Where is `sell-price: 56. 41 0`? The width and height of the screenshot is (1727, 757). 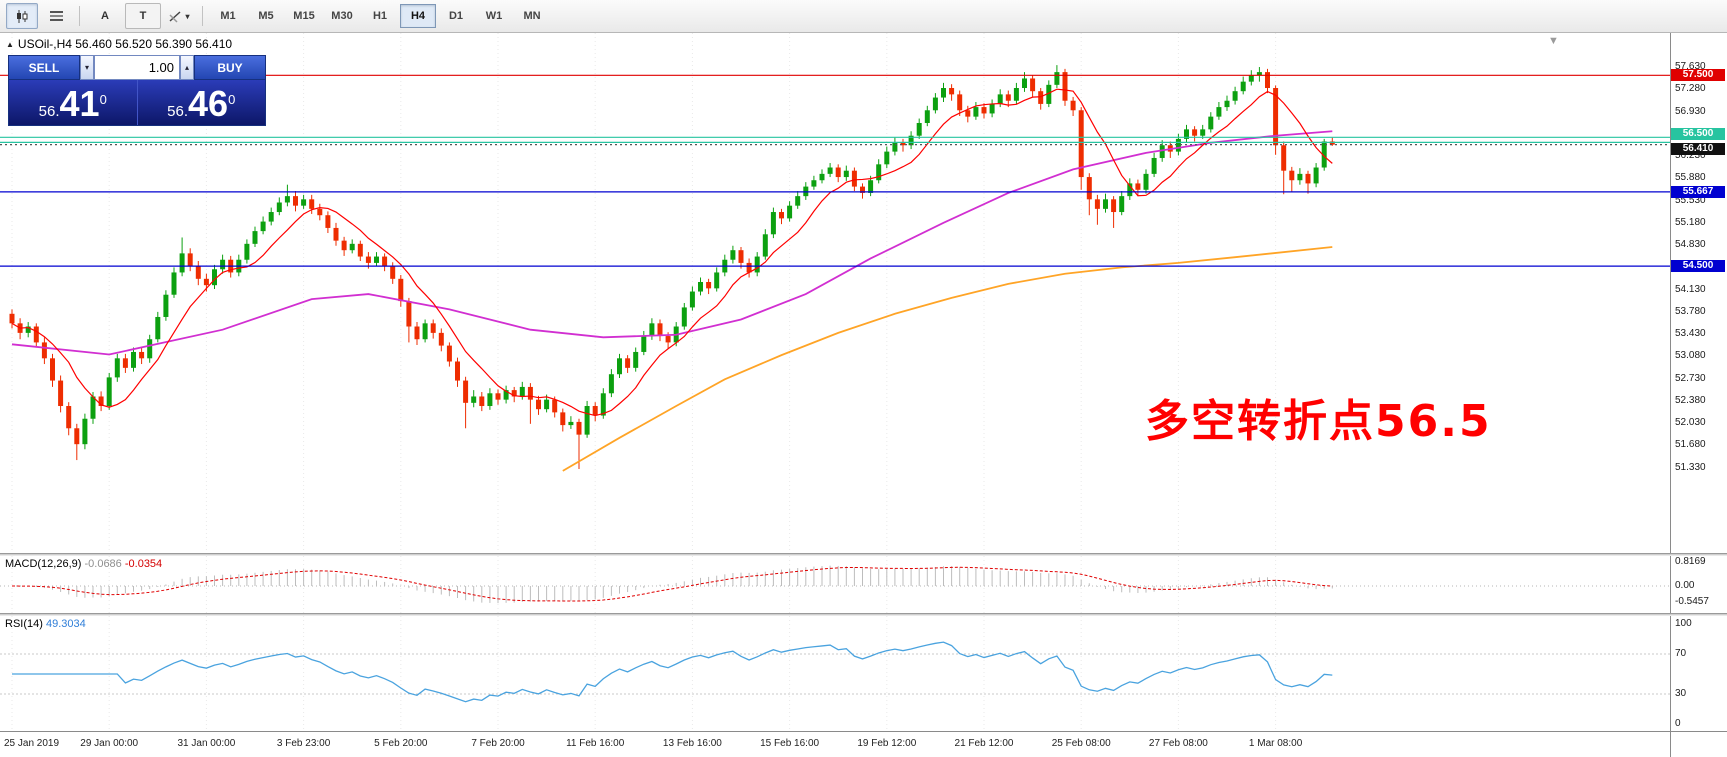 sell-price: 56. 41 0 is located at coordinates (73, 102).